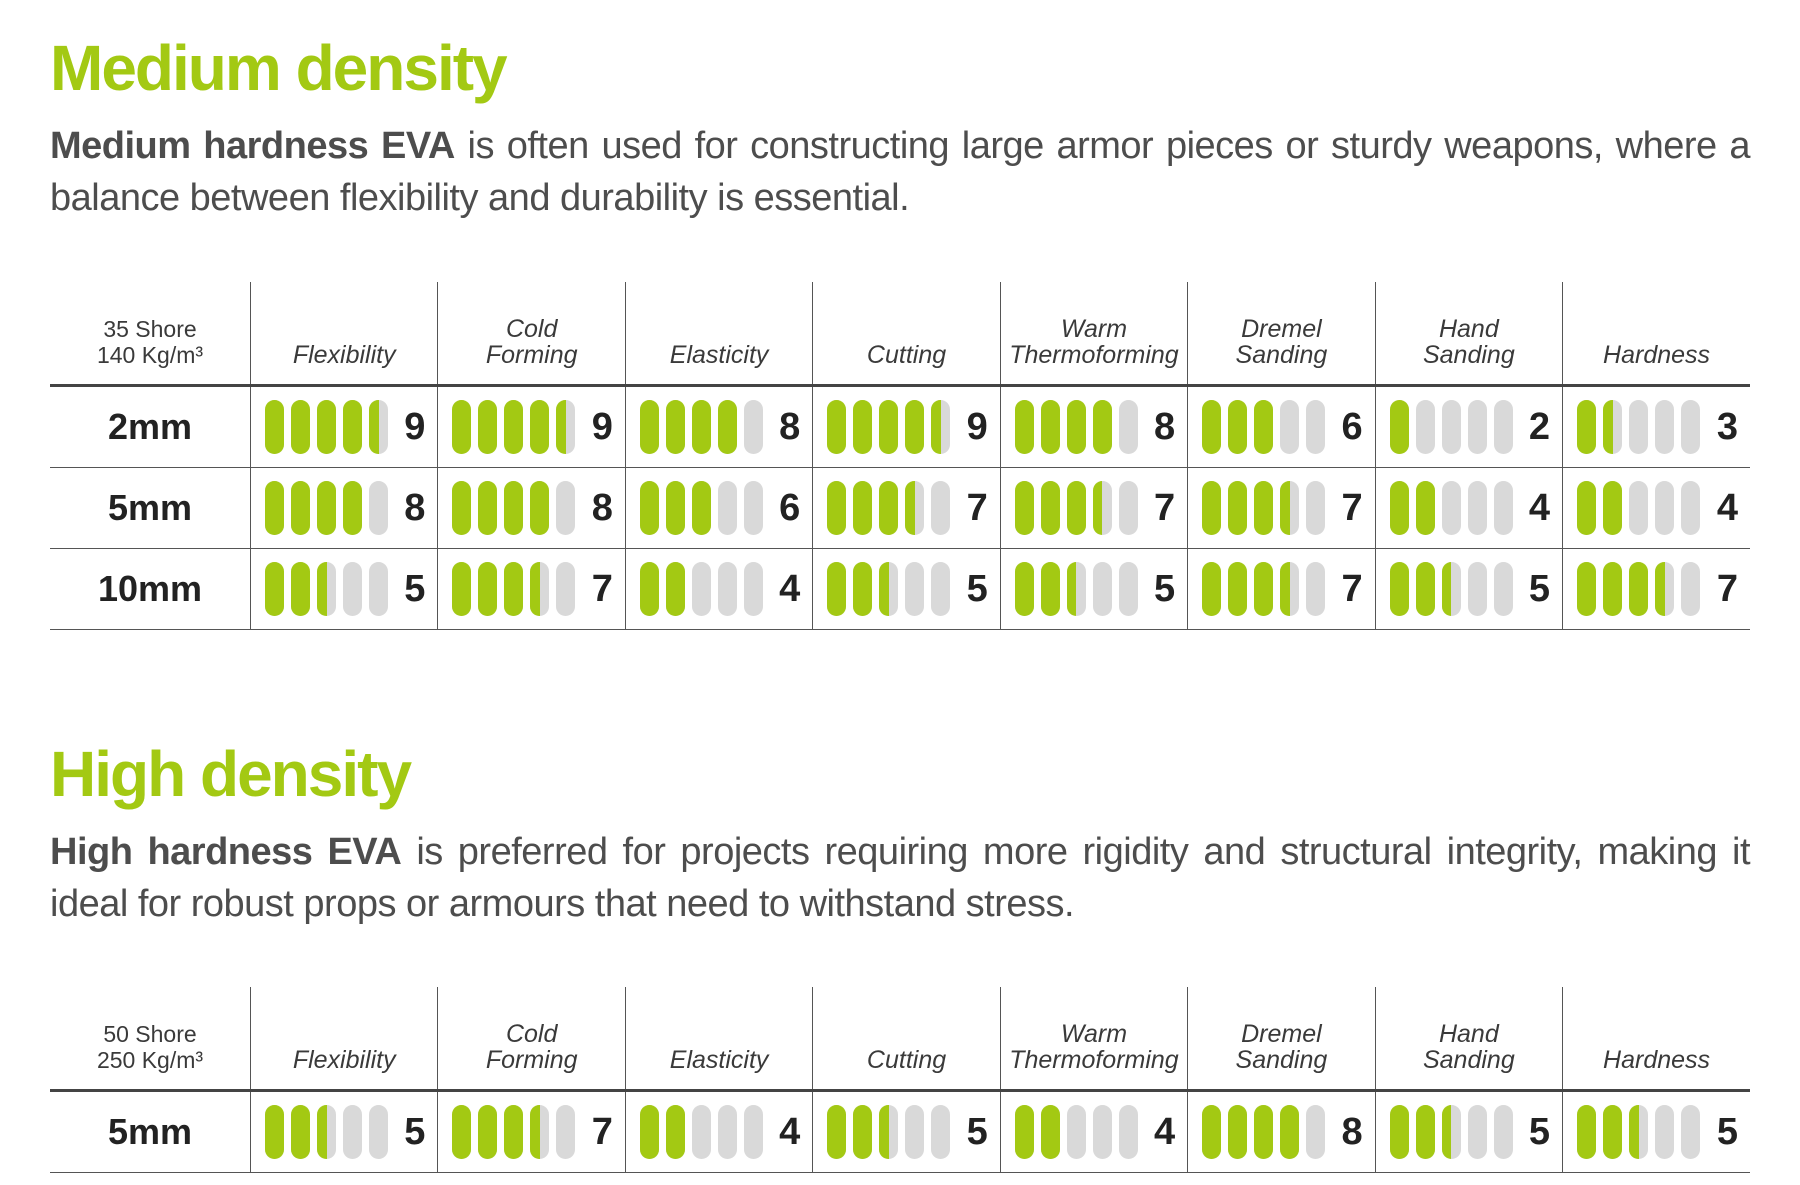 The height and width of the screenshot is (1185, 1800). What do you see at coordinates (719, 355) in the screenshot?
I see `column-header-line2: Elasticity` at bounding box center [719, 355].